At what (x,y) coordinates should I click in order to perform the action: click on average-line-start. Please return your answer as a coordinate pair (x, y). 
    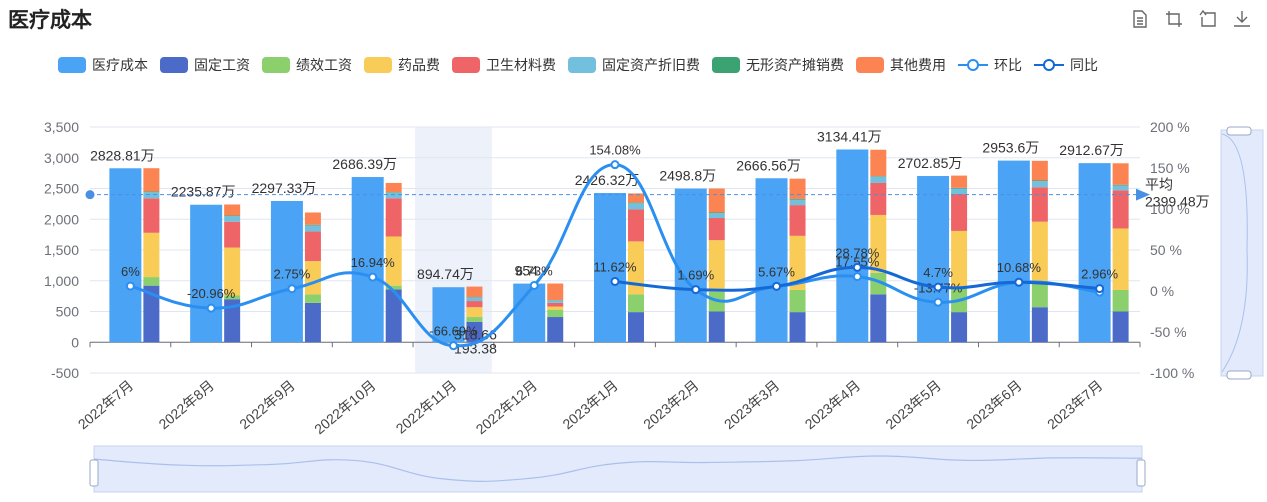
    Looking at the image, I should click on (90, 195).